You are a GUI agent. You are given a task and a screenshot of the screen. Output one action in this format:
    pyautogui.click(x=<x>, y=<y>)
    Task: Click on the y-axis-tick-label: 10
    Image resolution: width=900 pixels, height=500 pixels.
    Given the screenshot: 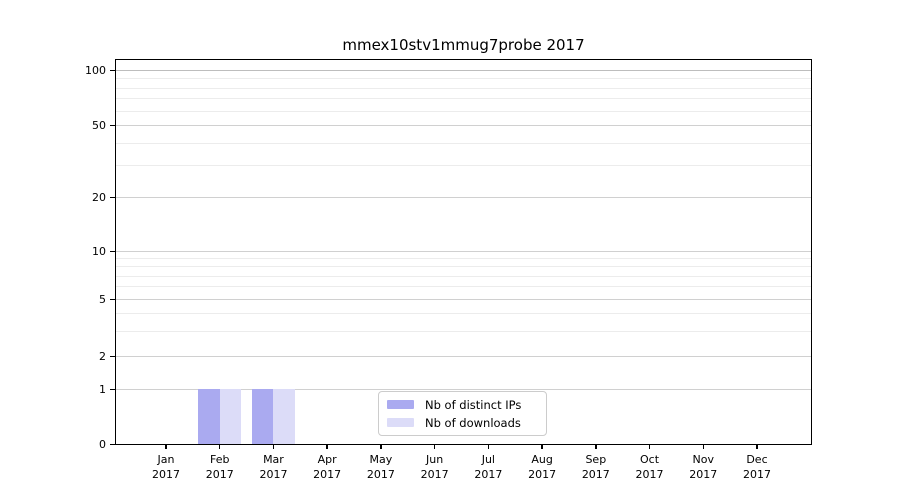 What is the action you would take?
    pyautogui.click(x=99, y=251)
    